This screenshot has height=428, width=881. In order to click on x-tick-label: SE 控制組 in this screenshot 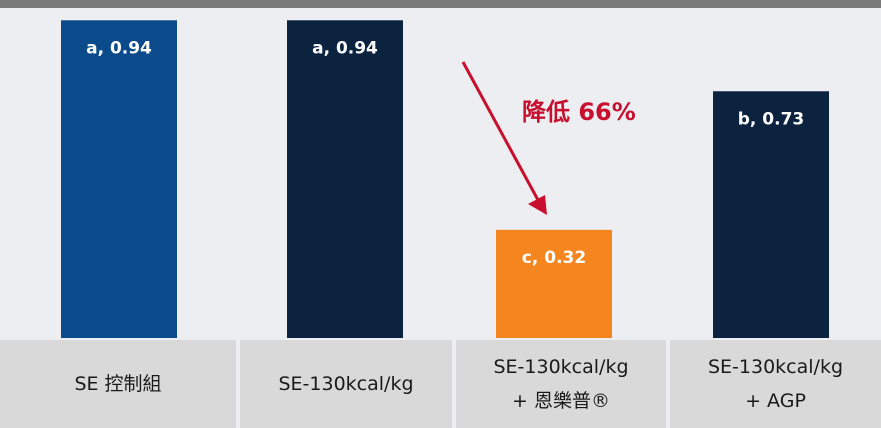, I will do `click(118, 384)`.